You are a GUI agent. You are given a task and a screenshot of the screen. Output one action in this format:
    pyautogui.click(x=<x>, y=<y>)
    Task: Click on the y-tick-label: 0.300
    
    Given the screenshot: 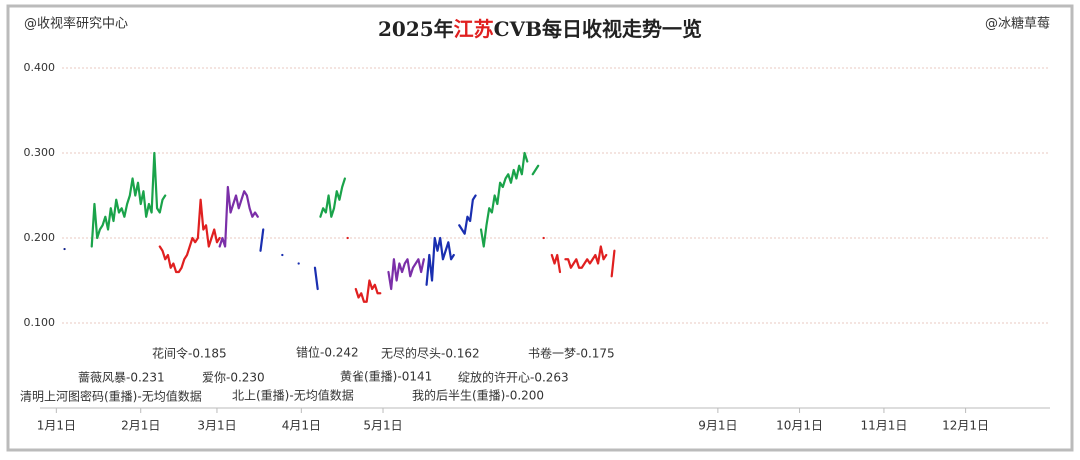 What is the action you would take?
    pyautogui.click(x=40, y=152)
    